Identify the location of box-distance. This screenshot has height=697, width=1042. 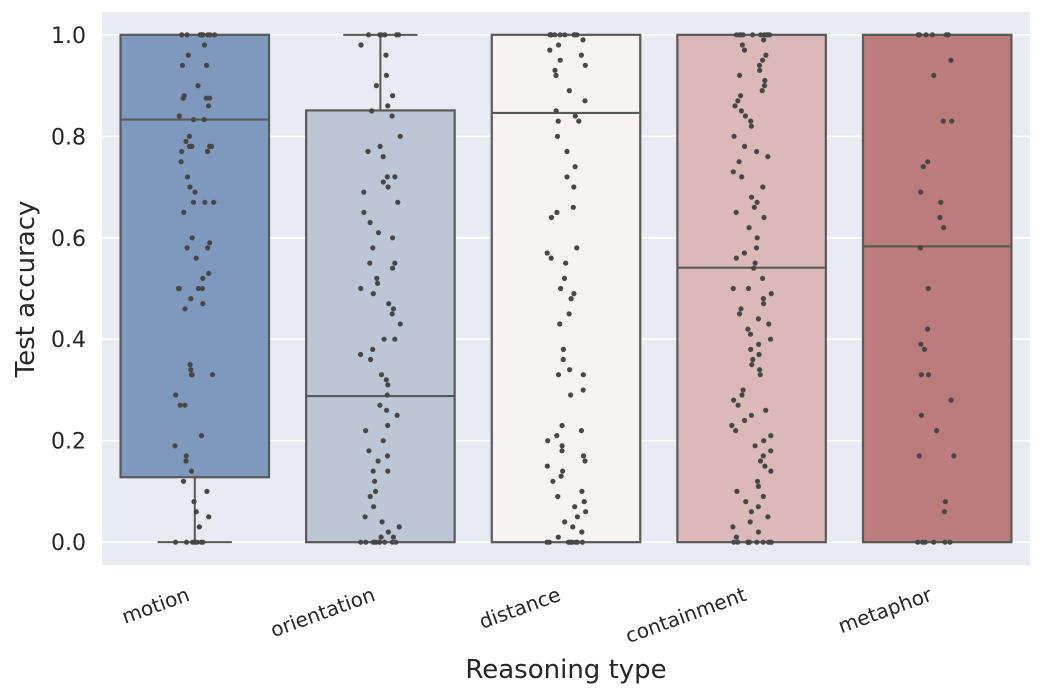
(566, 288).